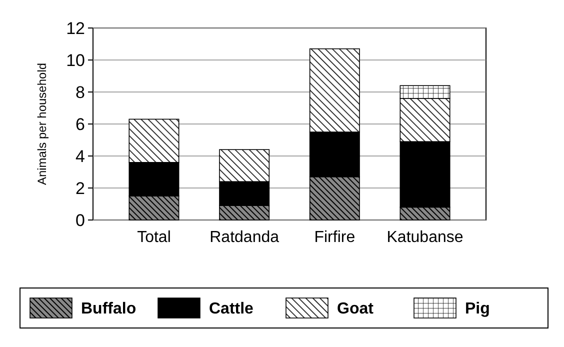  What do you see at coordinates (80, 156) in the screenshot?
I see `y-tick-label: 4` at bounding box center [80, 156].